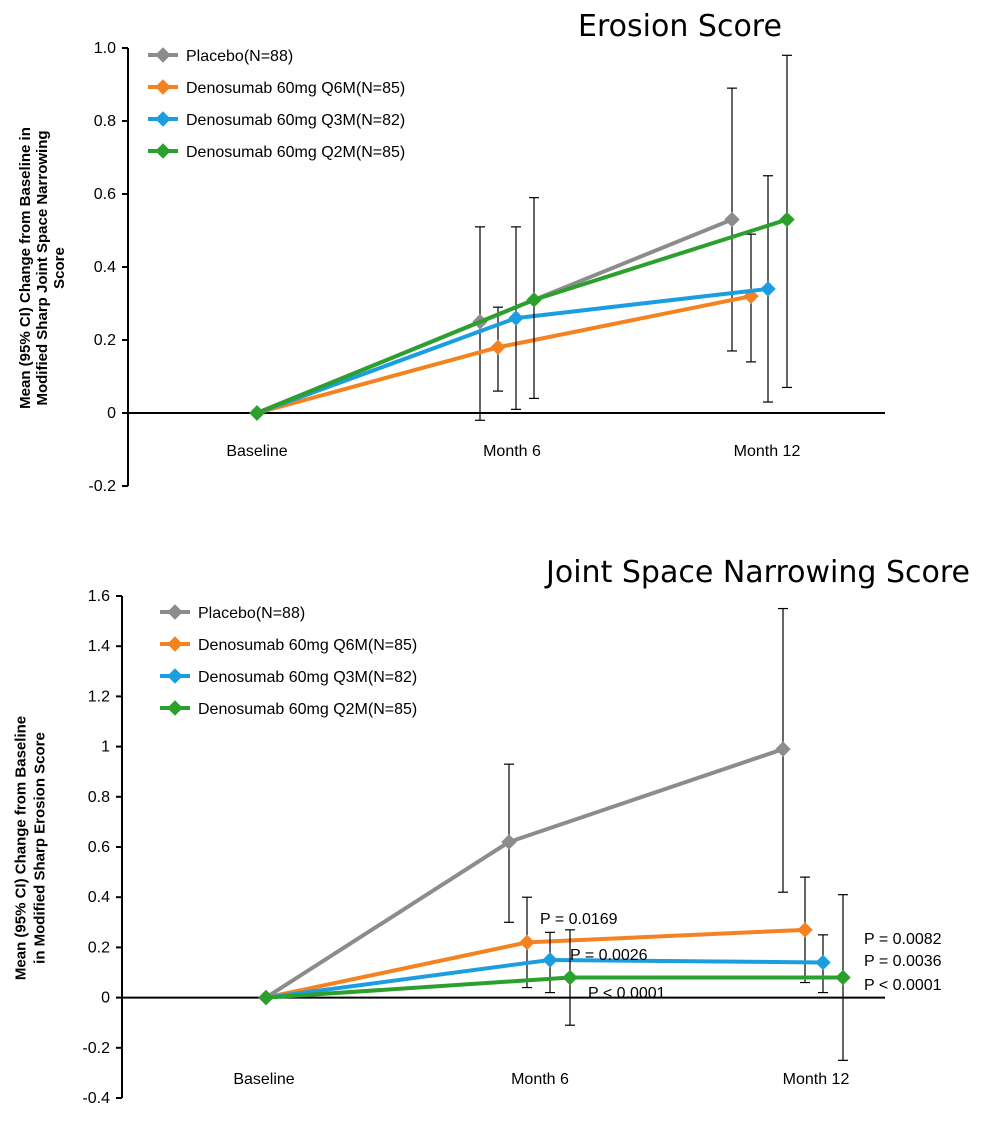 The image size is (1000, 1122). What do you see at coordinates (256, 451) in the screenshot?
I see `chart-1-x-tick-label: Baseline` at bounding box center [256, 451].